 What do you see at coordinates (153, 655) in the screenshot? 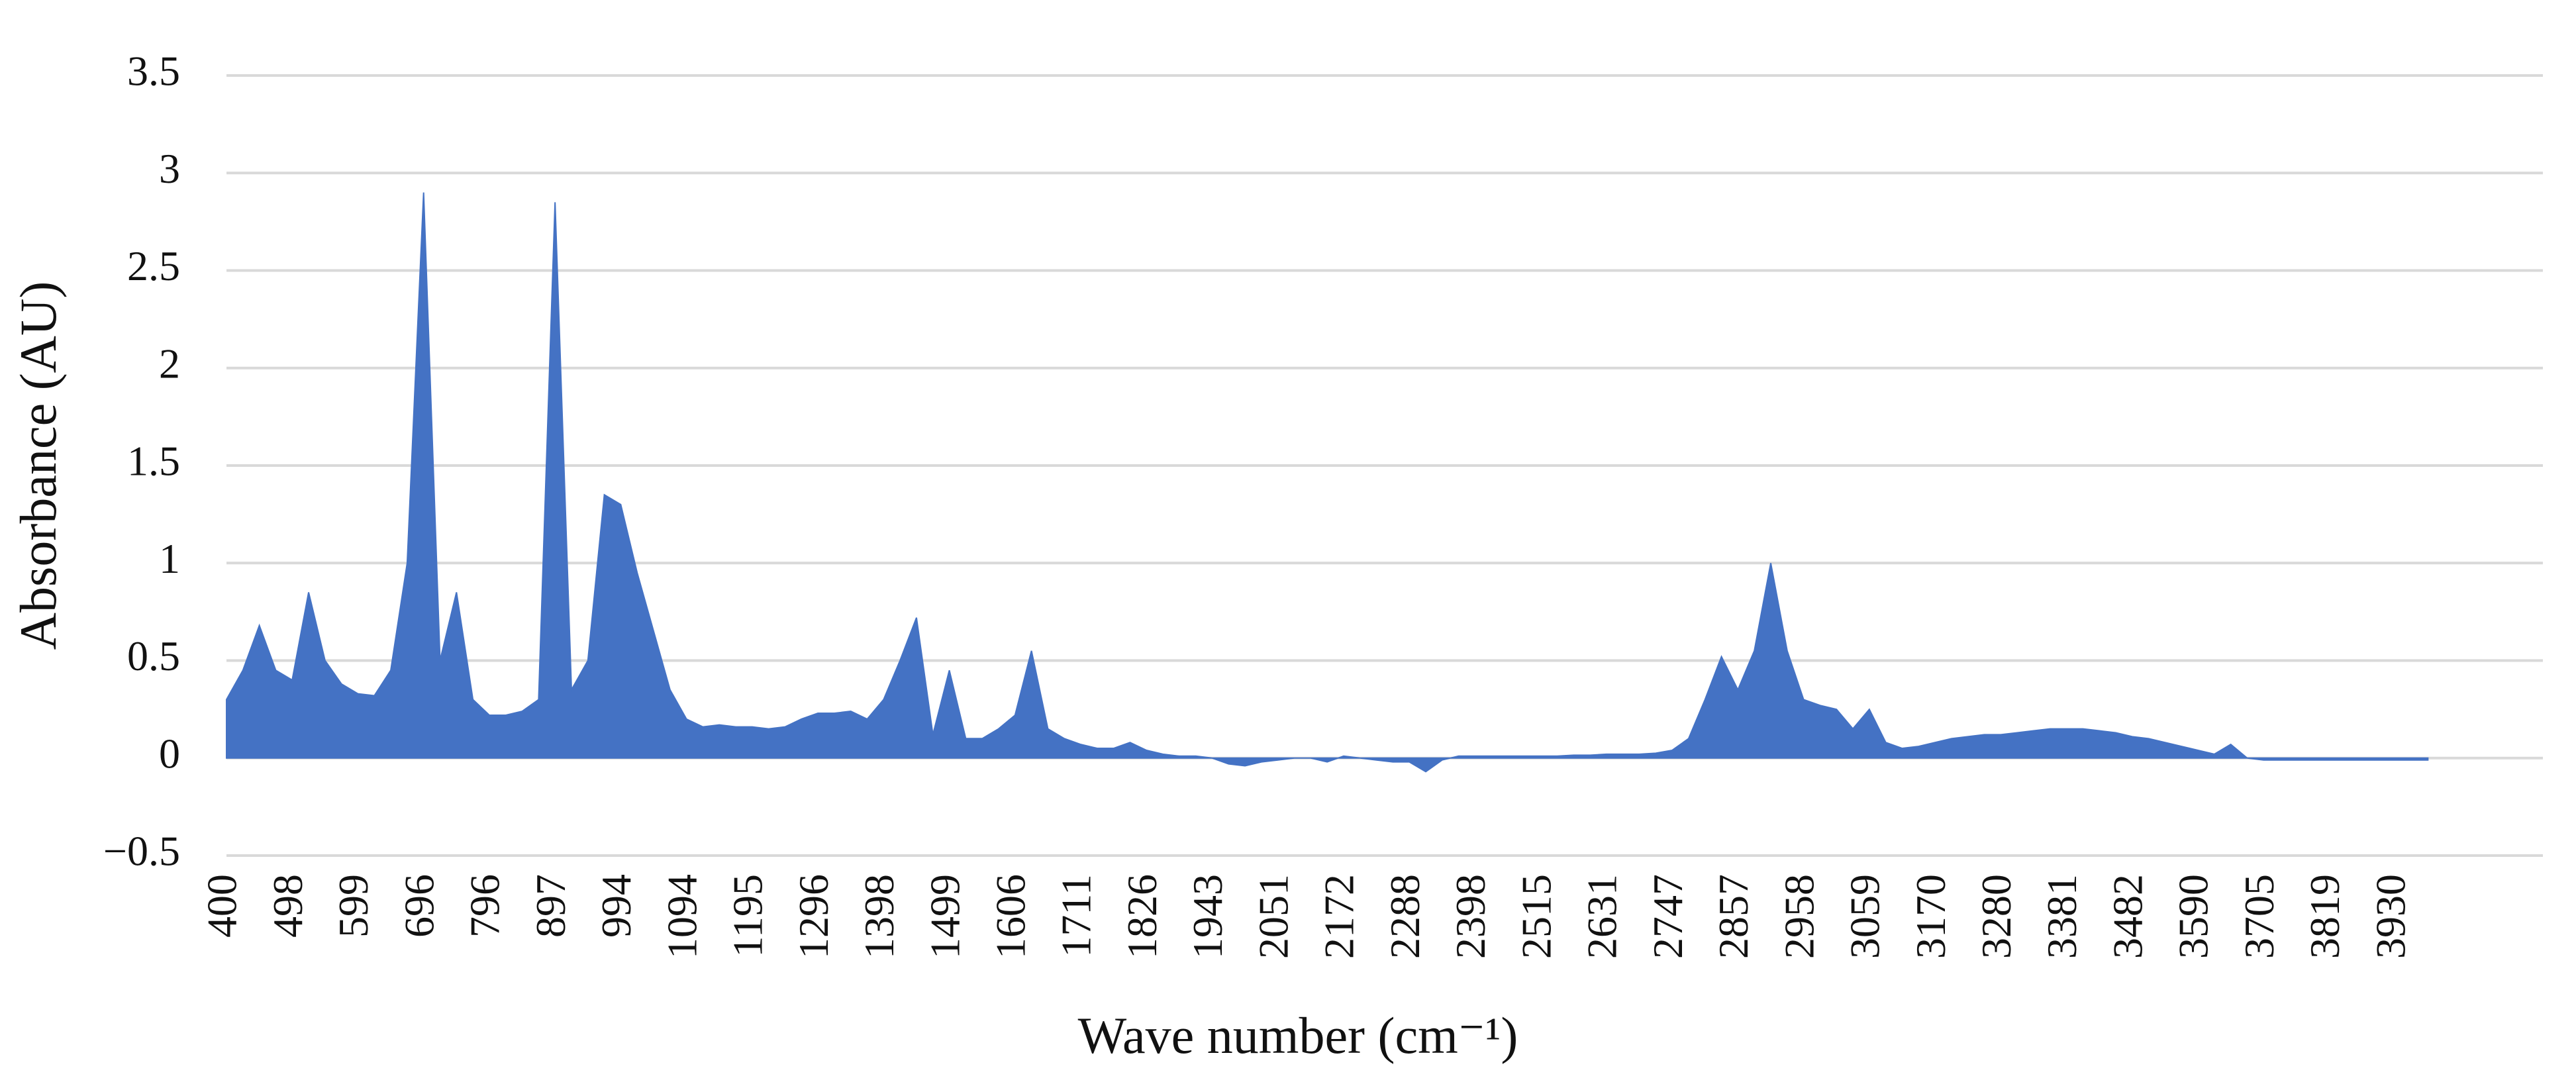
I see `y-tick-label: 0.5` at bounding box center [153, 655].